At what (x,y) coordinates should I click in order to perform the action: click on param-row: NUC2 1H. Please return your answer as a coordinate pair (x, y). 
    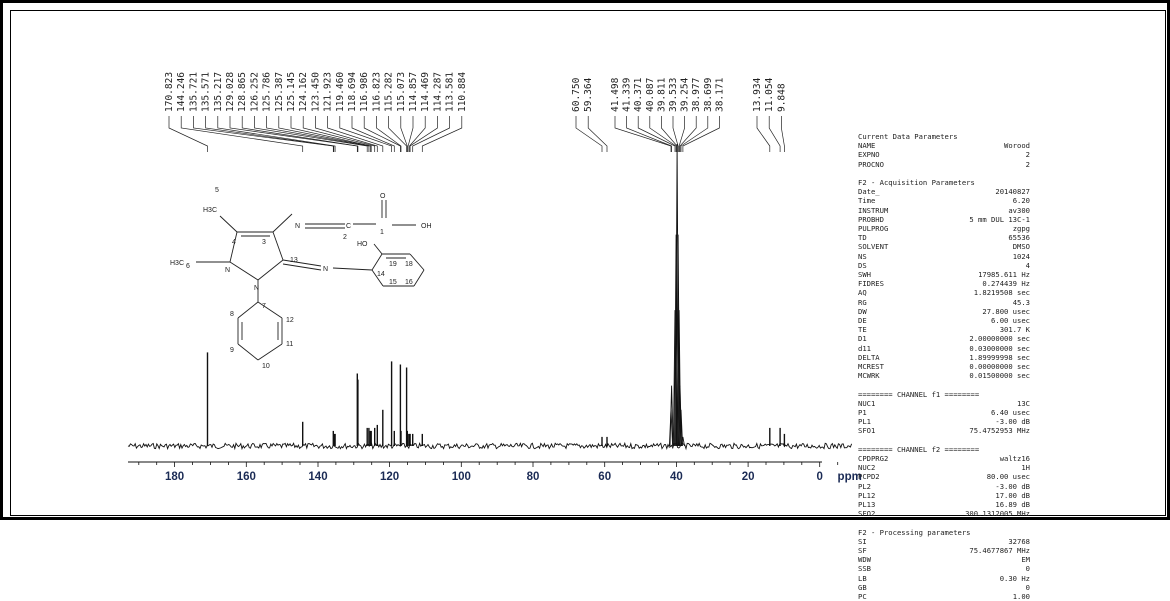
    Looking at the image, I should click on (944, 467).